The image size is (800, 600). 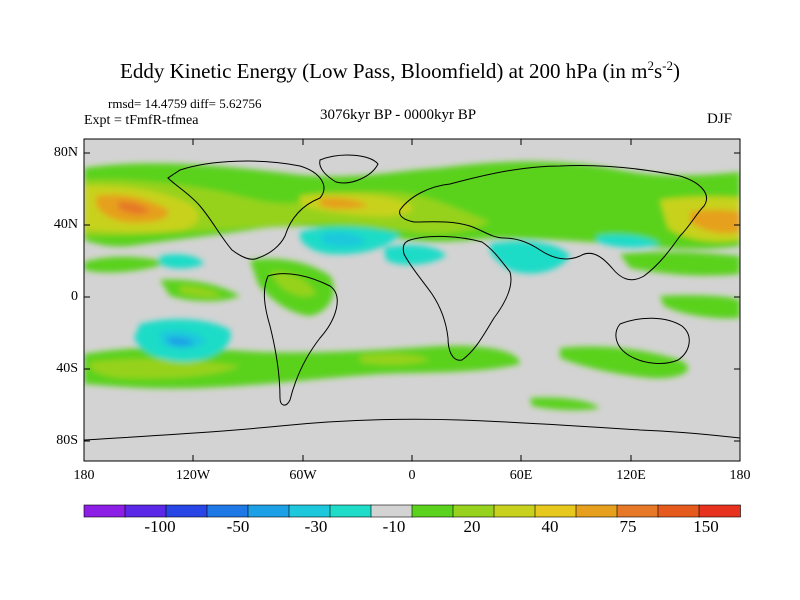 I want to click on colorbar-label: -100, so click(x=160, y=526).